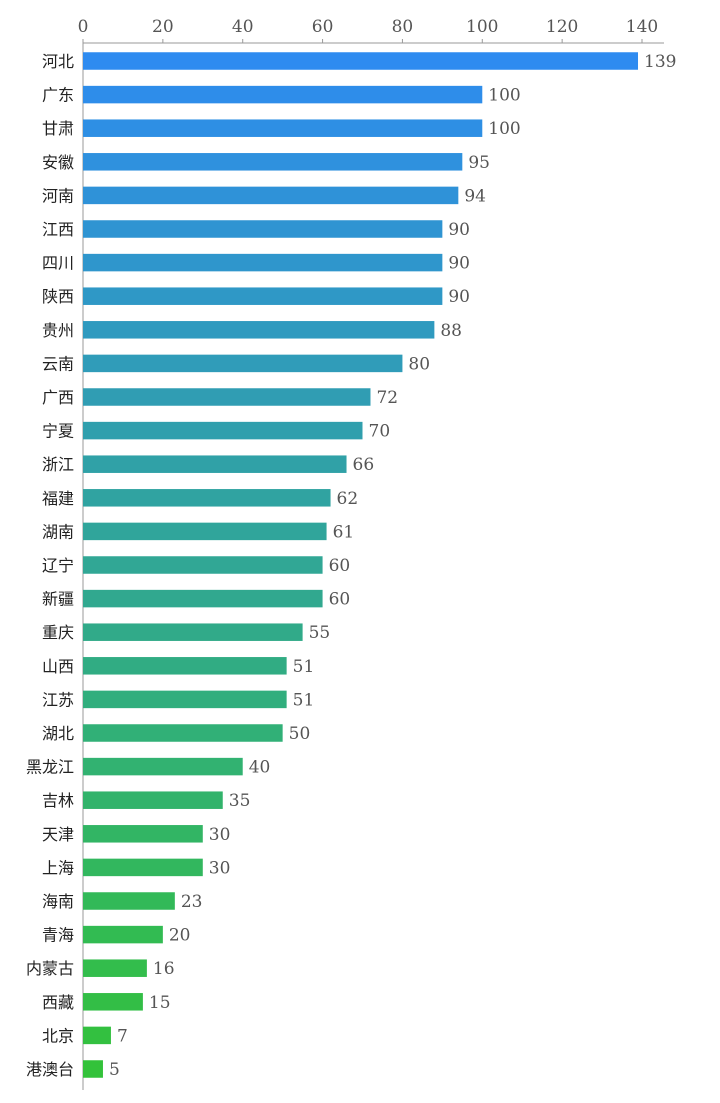 The height and width of the screenshot is (1103, 720). What do you see at coordinates (58, 128) in the screenshot?
I see `category-label: 甘肃` at bounding box center [58, 128].